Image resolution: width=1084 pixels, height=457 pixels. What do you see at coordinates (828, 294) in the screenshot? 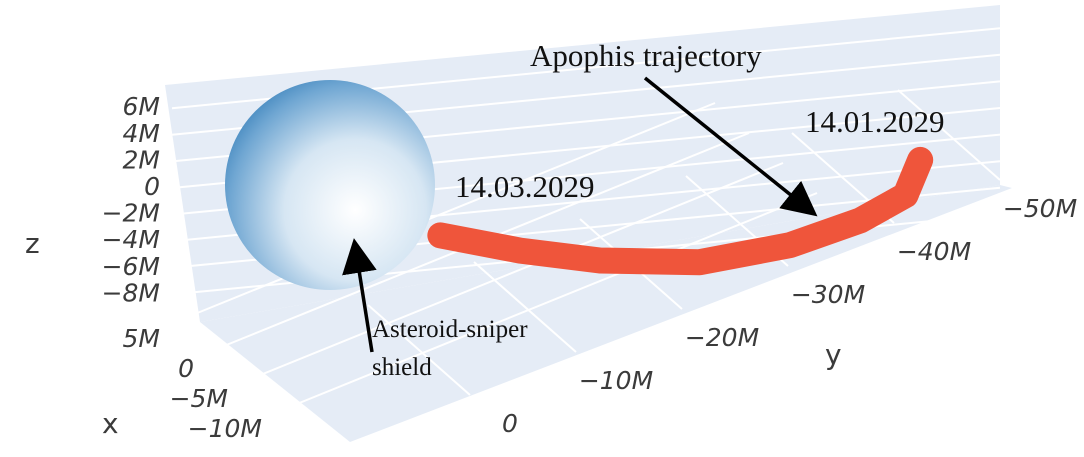
I see `y-tick-label: −30M` at bounding box center [828, 294].